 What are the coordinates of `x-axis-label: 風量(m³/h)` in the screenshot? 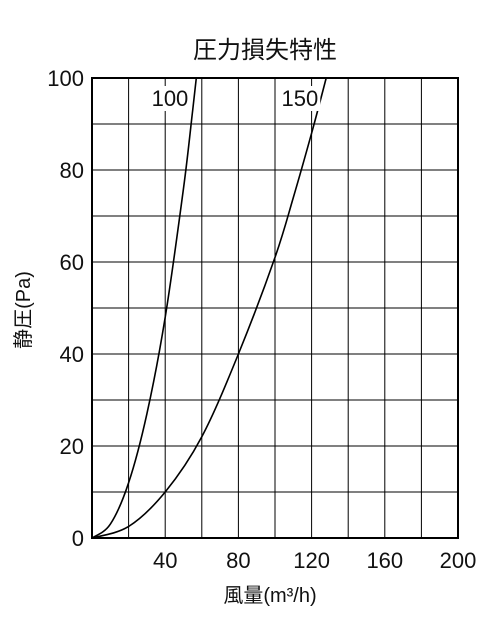 It's located at (269, 596).